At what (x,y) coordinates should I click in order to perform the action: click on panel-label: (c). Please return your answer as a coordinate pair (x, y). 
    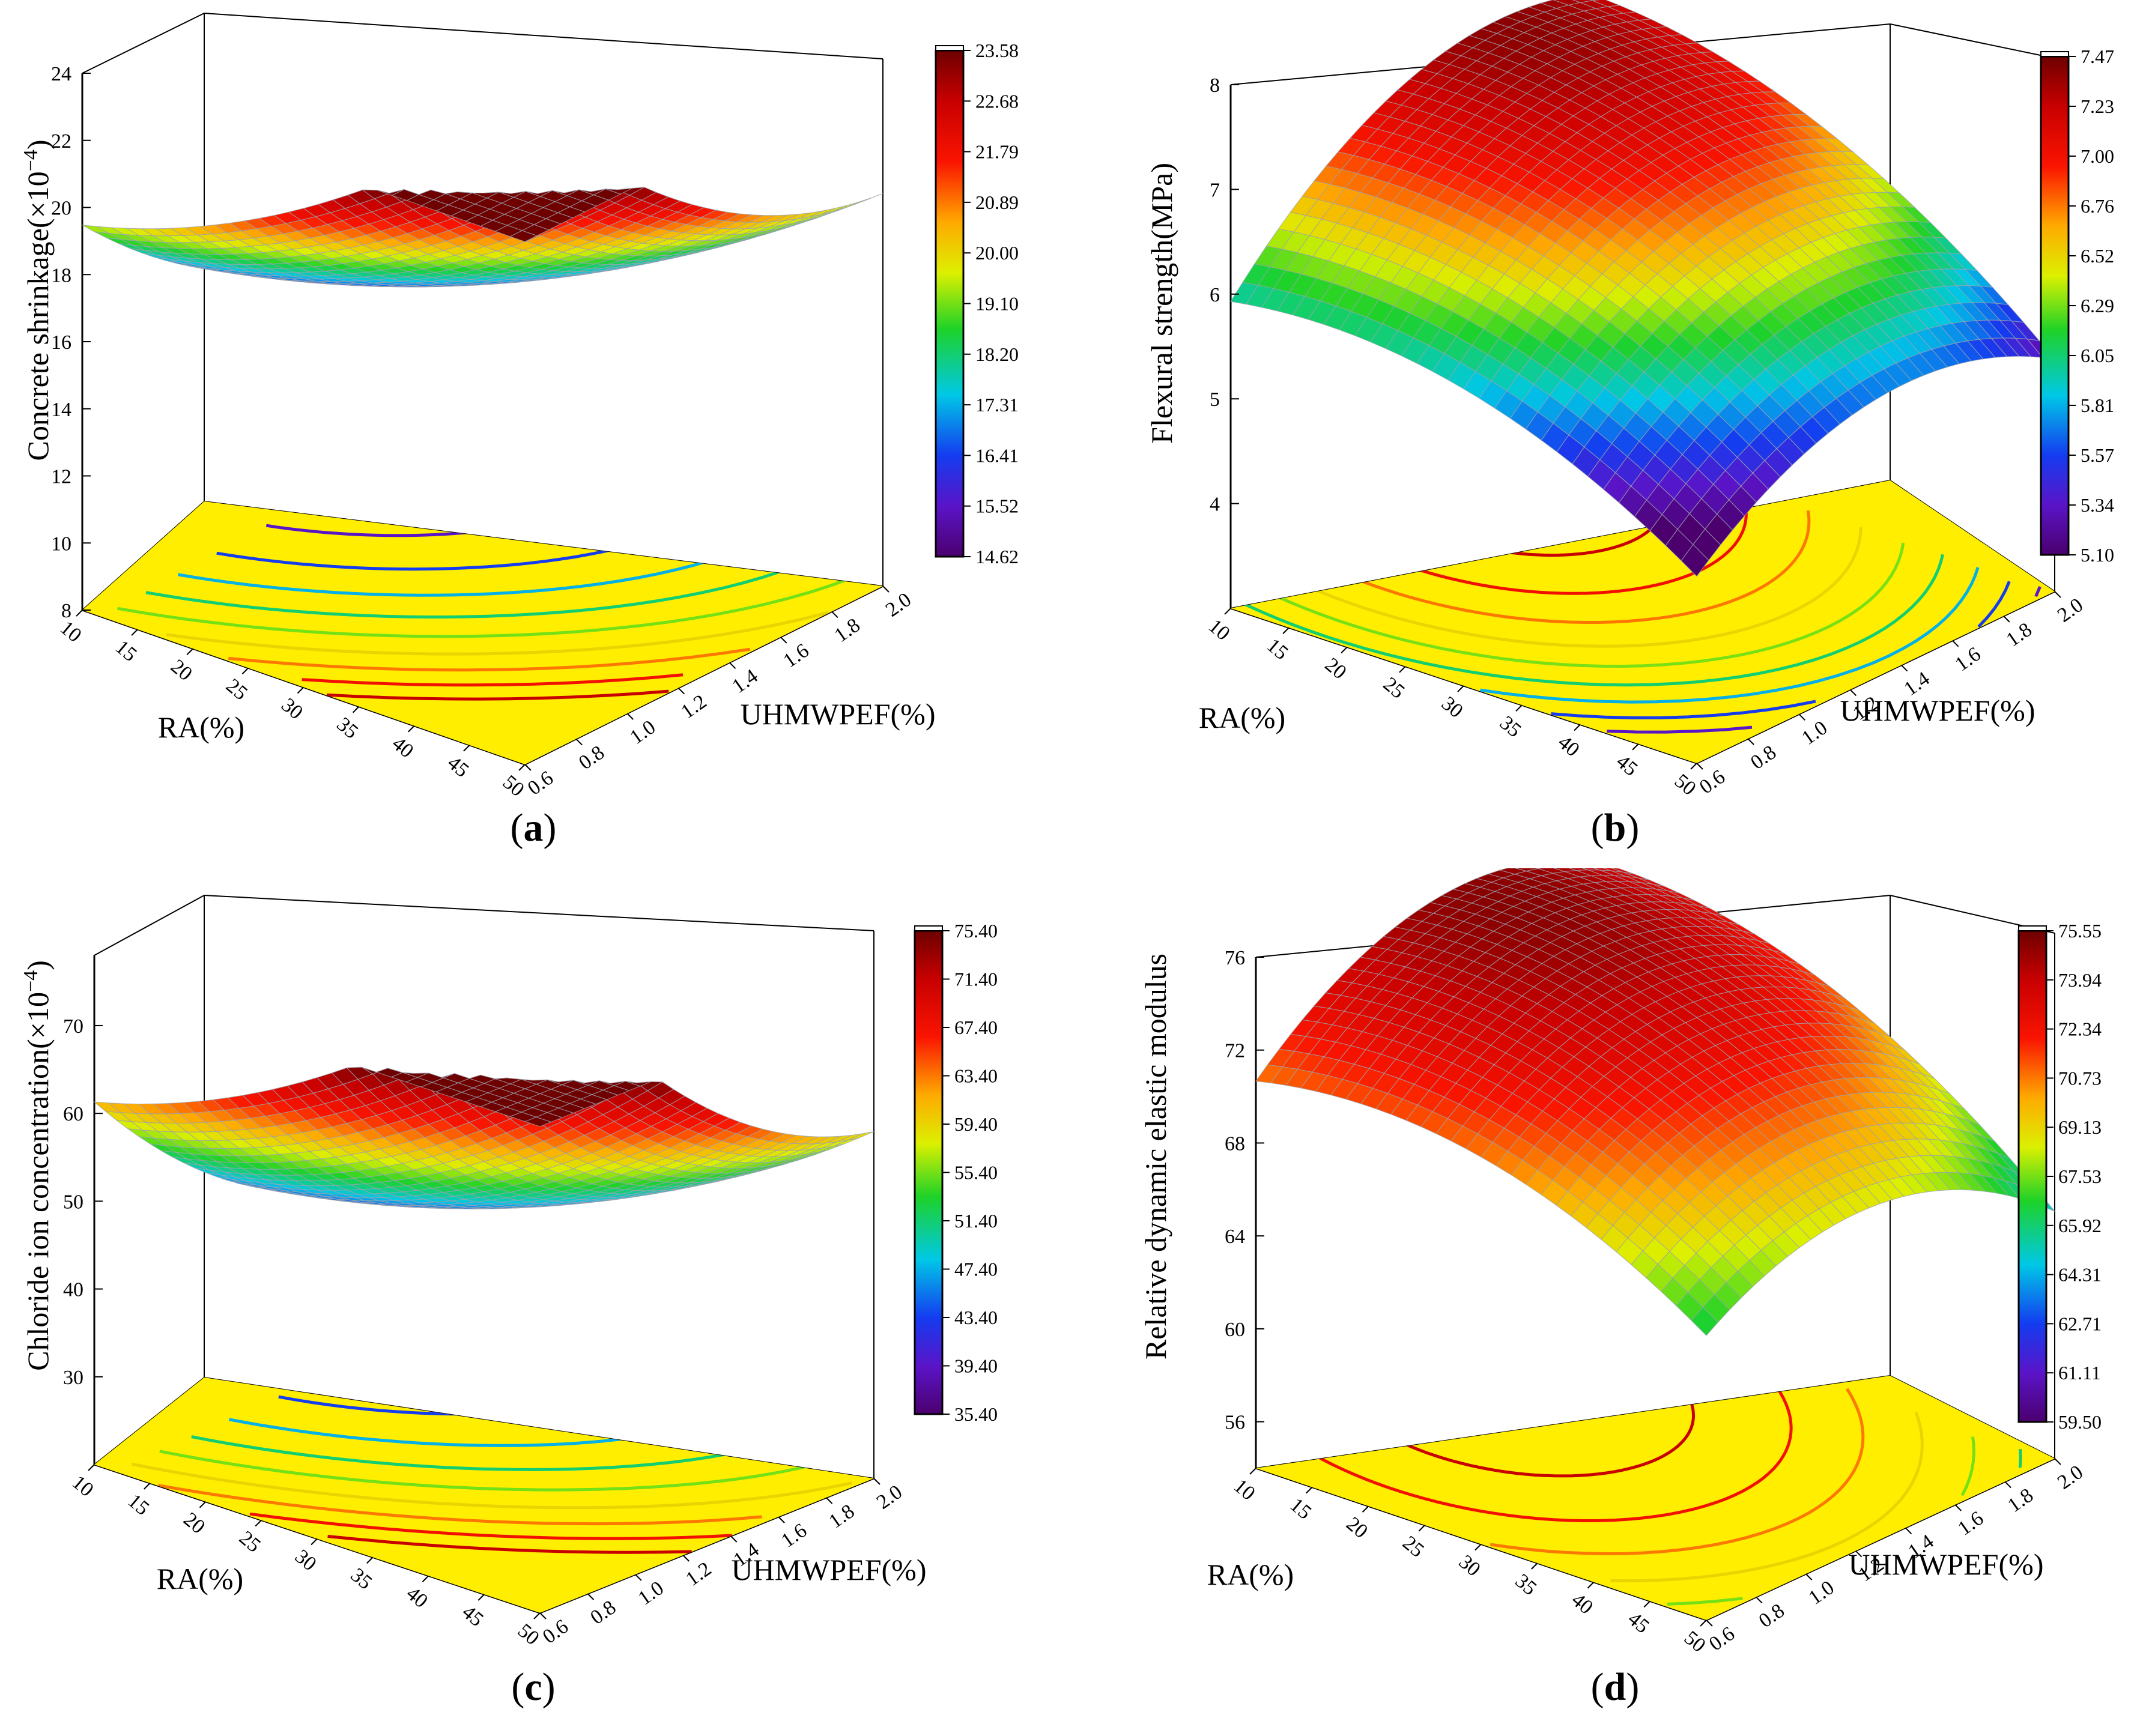
    Looking at the image, I should click on (533, 1687).